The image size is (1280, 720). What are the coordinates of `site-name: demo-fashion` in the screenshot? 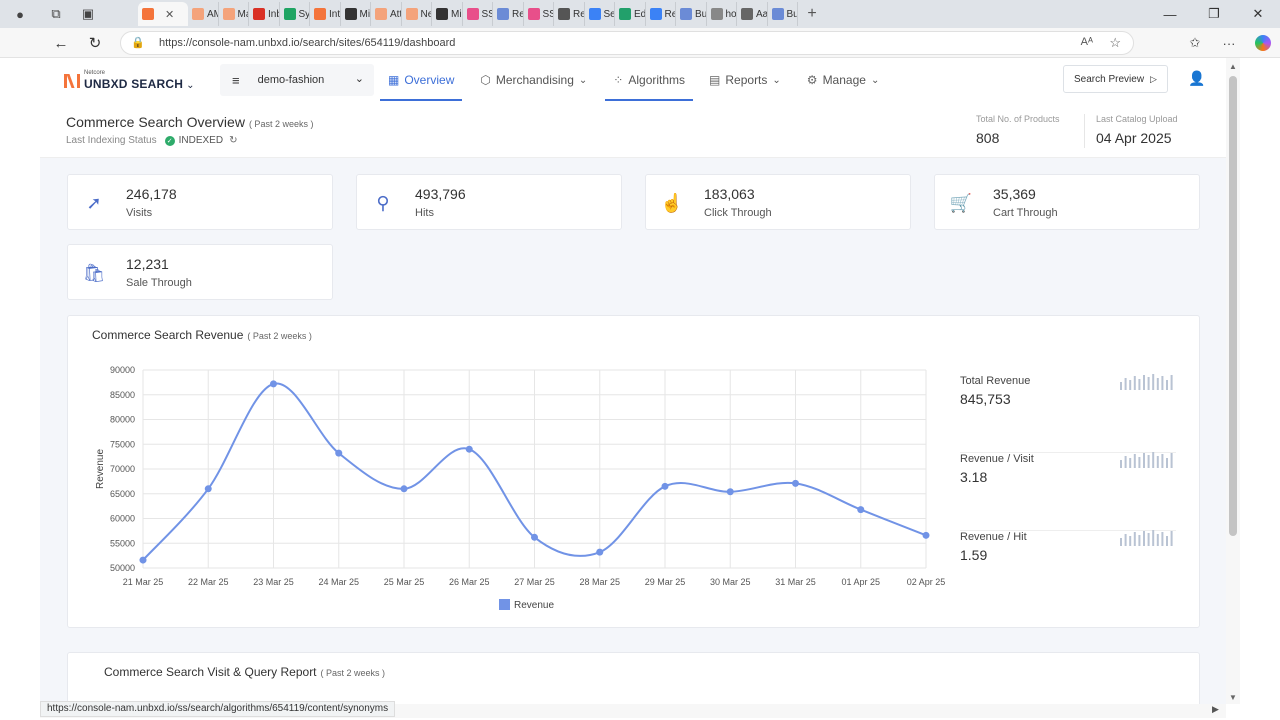 It's located at (291, 80).